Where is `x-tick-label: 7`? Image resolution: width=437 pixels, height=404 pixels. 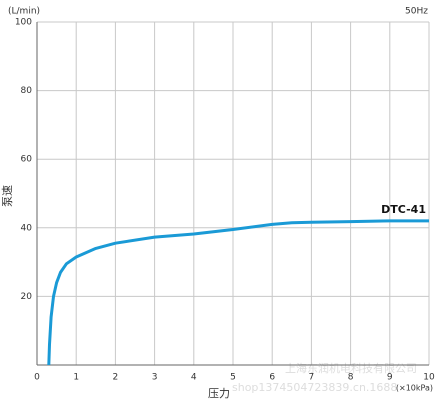 x-tick-label: 7 is located at coordinates (312, 378).